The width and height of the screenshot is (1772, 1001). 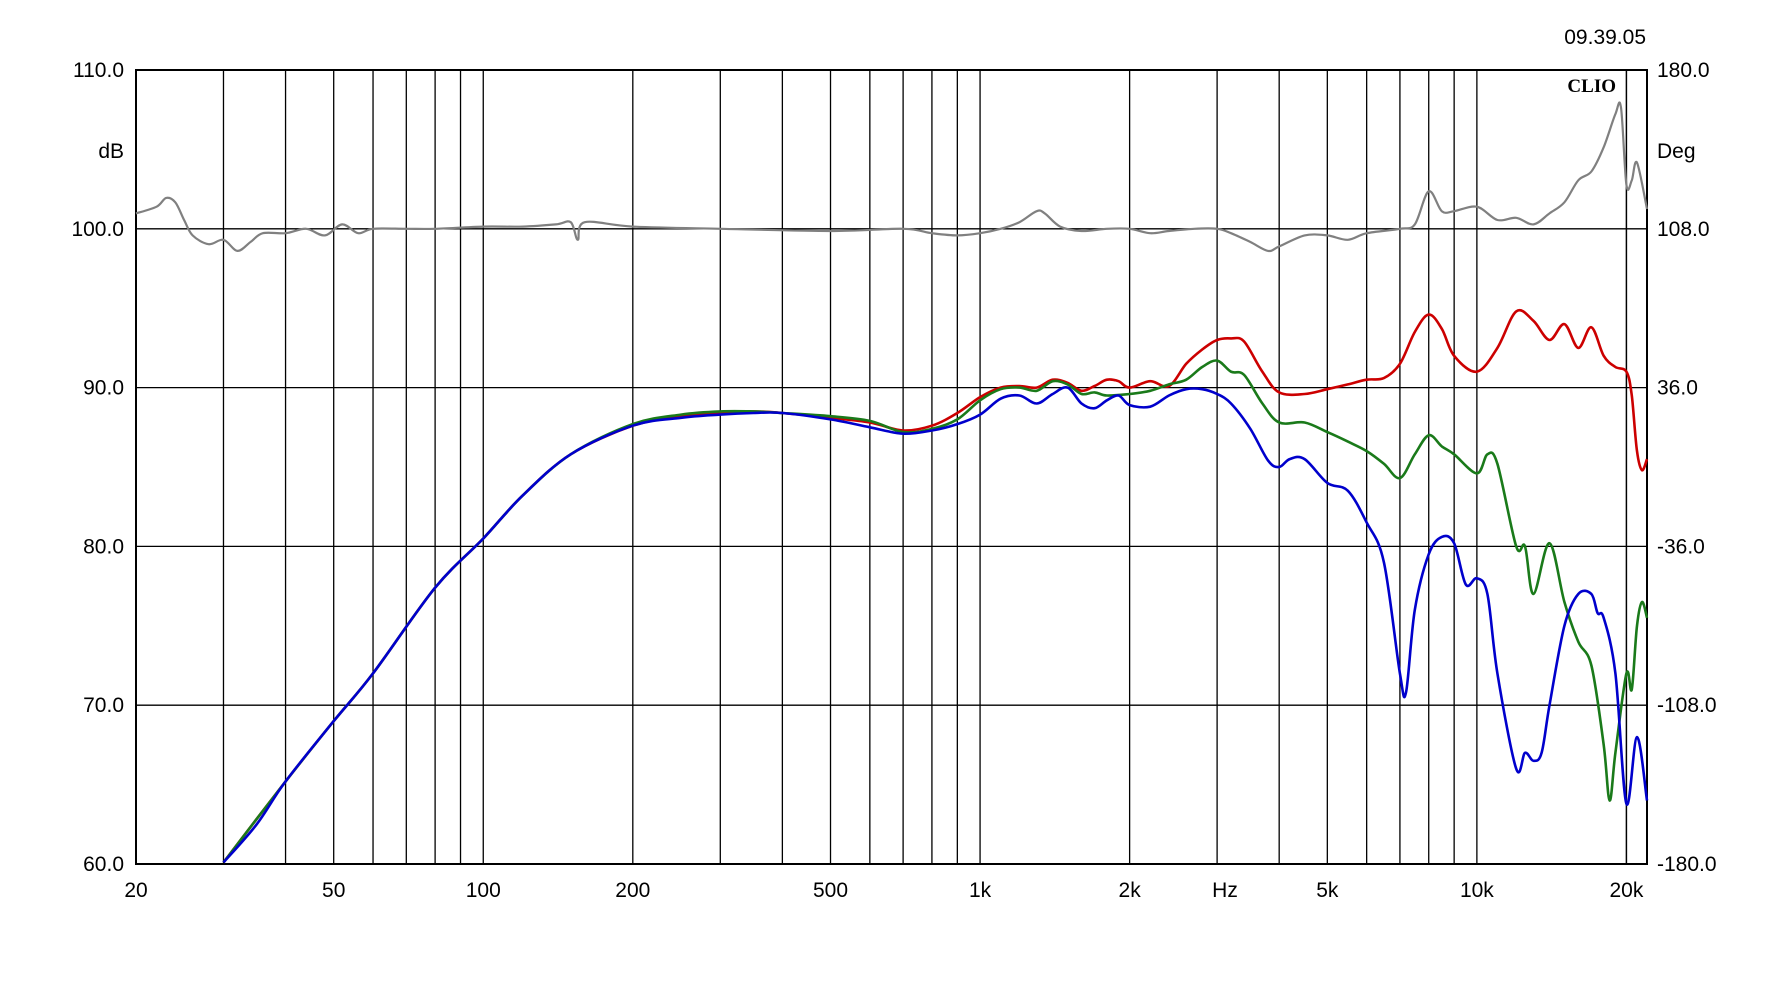 What do you see at coordinates (98, 70) in the screenshot?
I see `y-tick-label: 110.0` at bounding box center [98, 70].